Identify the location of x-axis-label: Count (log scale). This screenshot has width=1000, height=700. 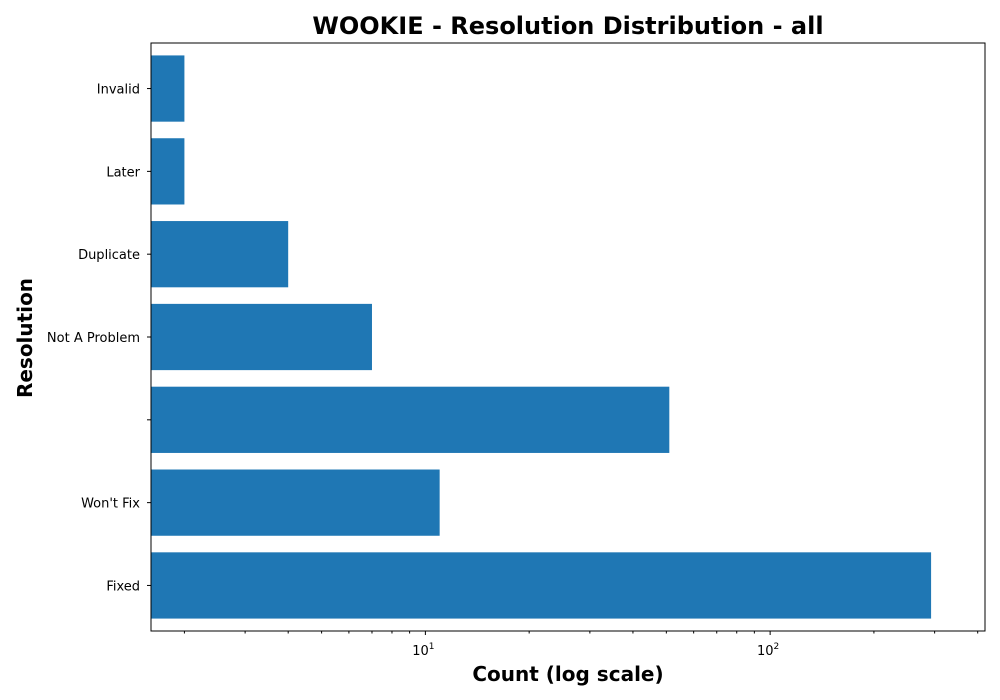
(567, 674).